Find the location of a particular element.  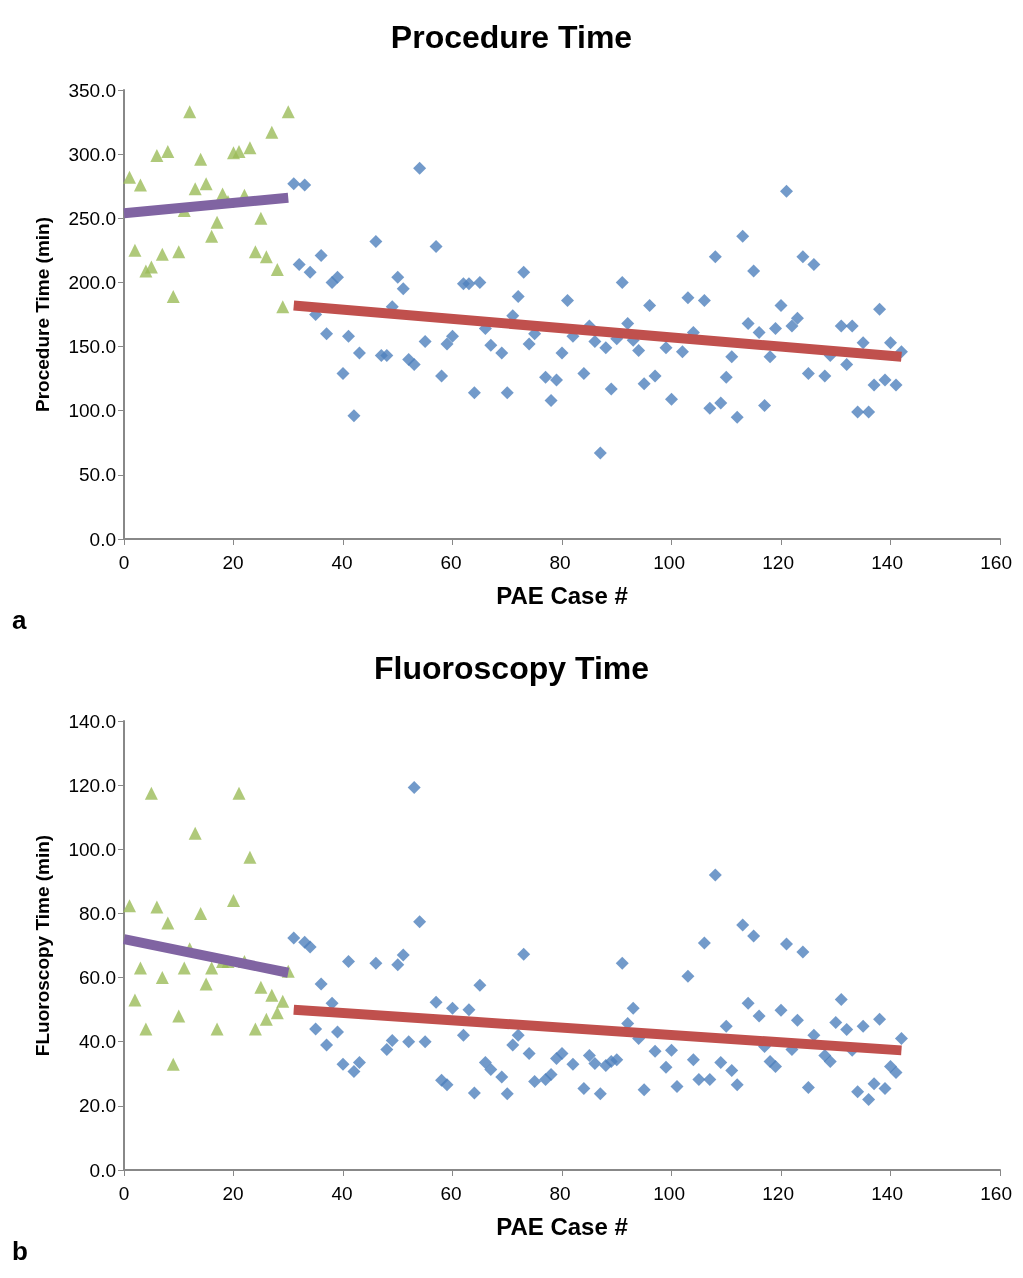

y-tick-label: 50.0 is located at coordinates (97, 475).